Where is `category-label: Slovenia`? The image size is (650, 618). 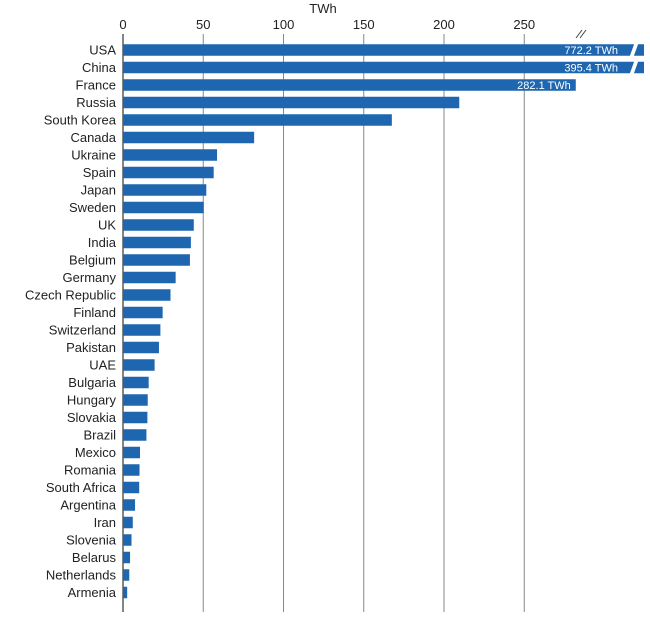 category-label: Slovenia is located at coordinates (91, 540).